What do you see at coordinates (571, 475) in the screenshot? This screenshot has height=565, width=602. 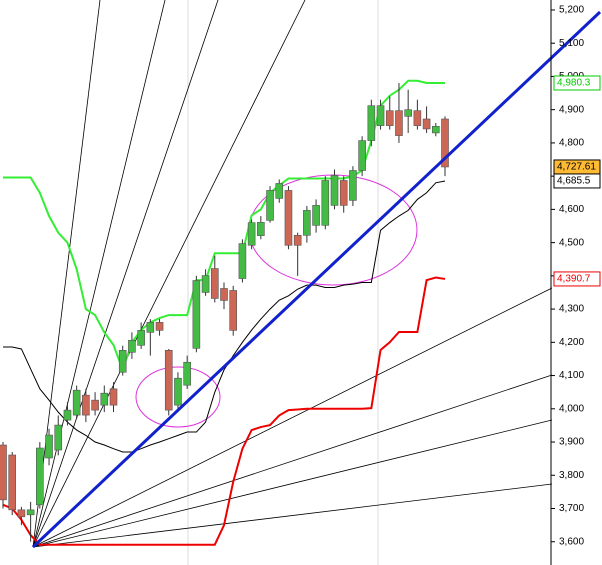 I see `y-tick-label: 3,800` at bounding box center [571, 475].